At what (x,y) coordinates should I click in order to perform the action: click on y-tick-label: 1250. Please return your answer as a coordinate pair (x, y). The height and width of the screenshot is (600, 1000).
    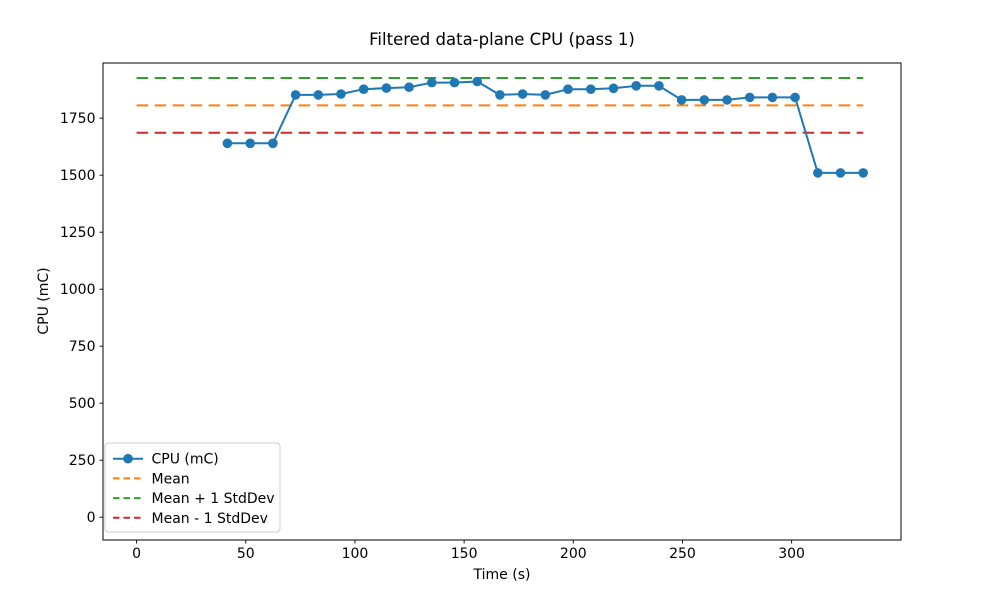
    Looking at the image, I should click on (78, 233).